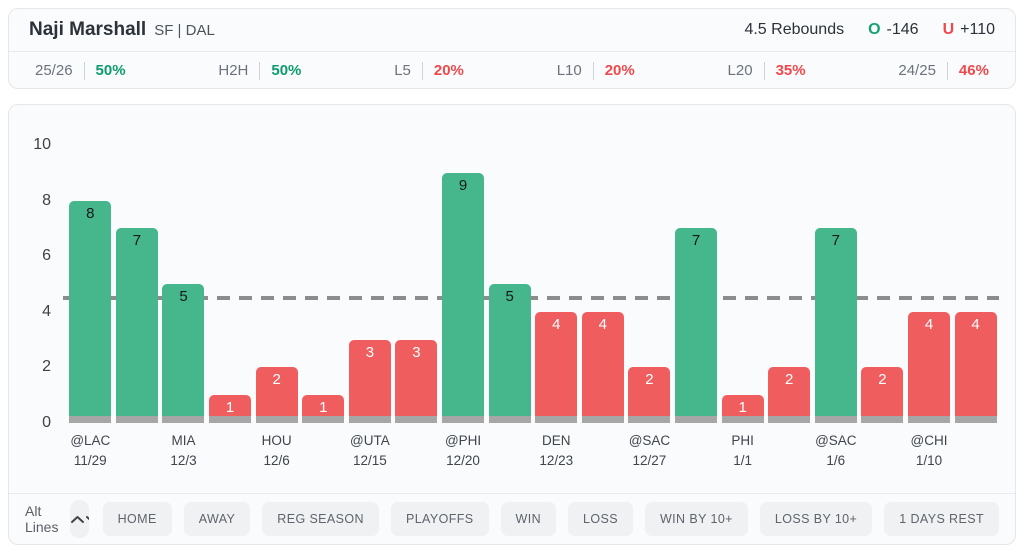 The height and width of the screenshot is (553, 1024). What do you see at coordinates (767, 70) in the screenshot?
I see `stat-item-l20: L20 35%` at bounding box center [767, 70].